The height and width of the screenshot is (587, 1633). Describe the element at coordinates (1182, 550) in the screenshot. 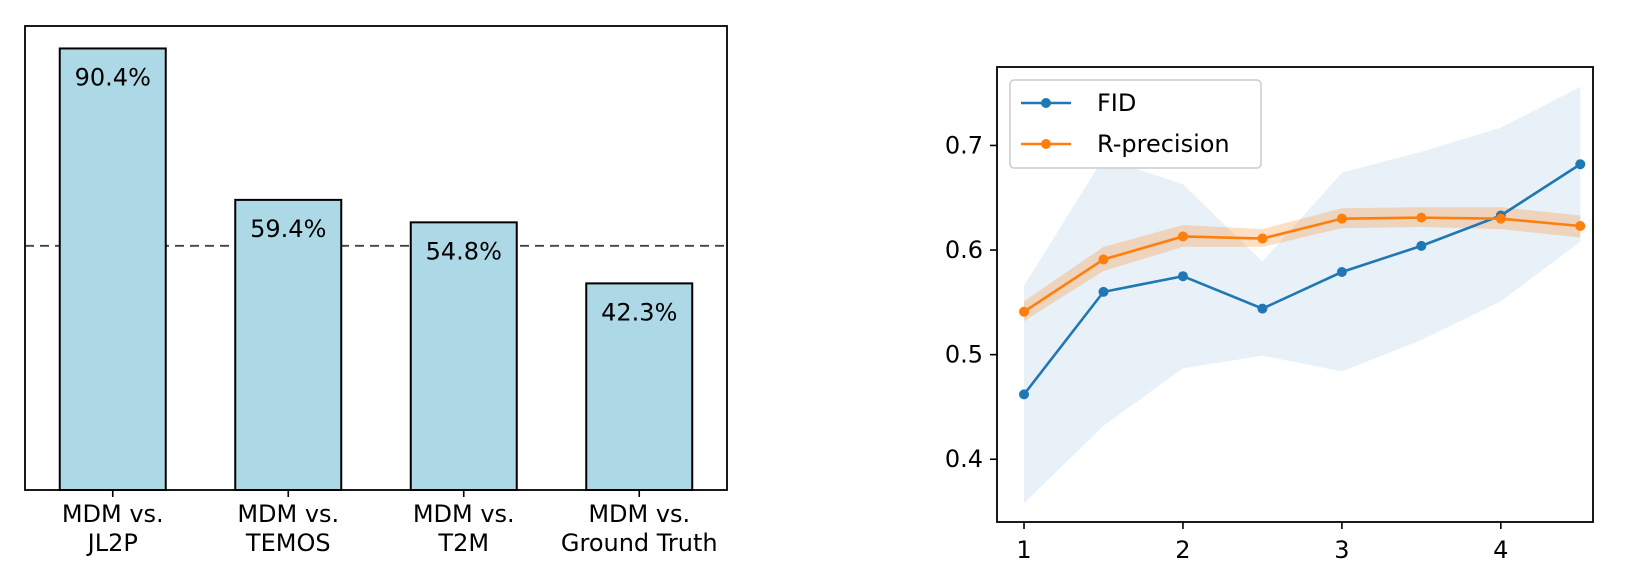

I see `x-tick-label: 2` at that location.